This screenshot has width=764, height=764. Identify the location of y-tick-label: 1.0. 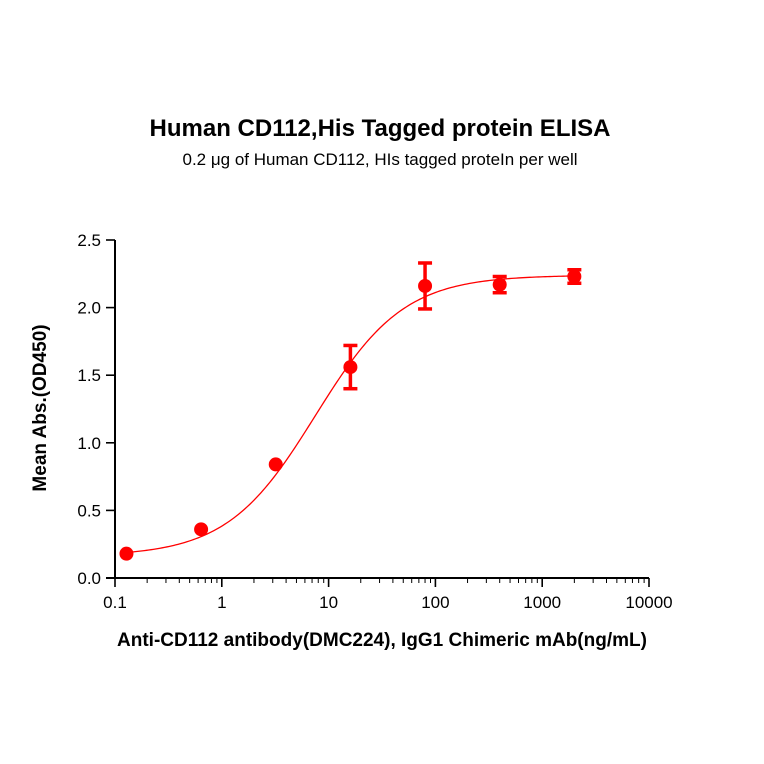
(89, 443).